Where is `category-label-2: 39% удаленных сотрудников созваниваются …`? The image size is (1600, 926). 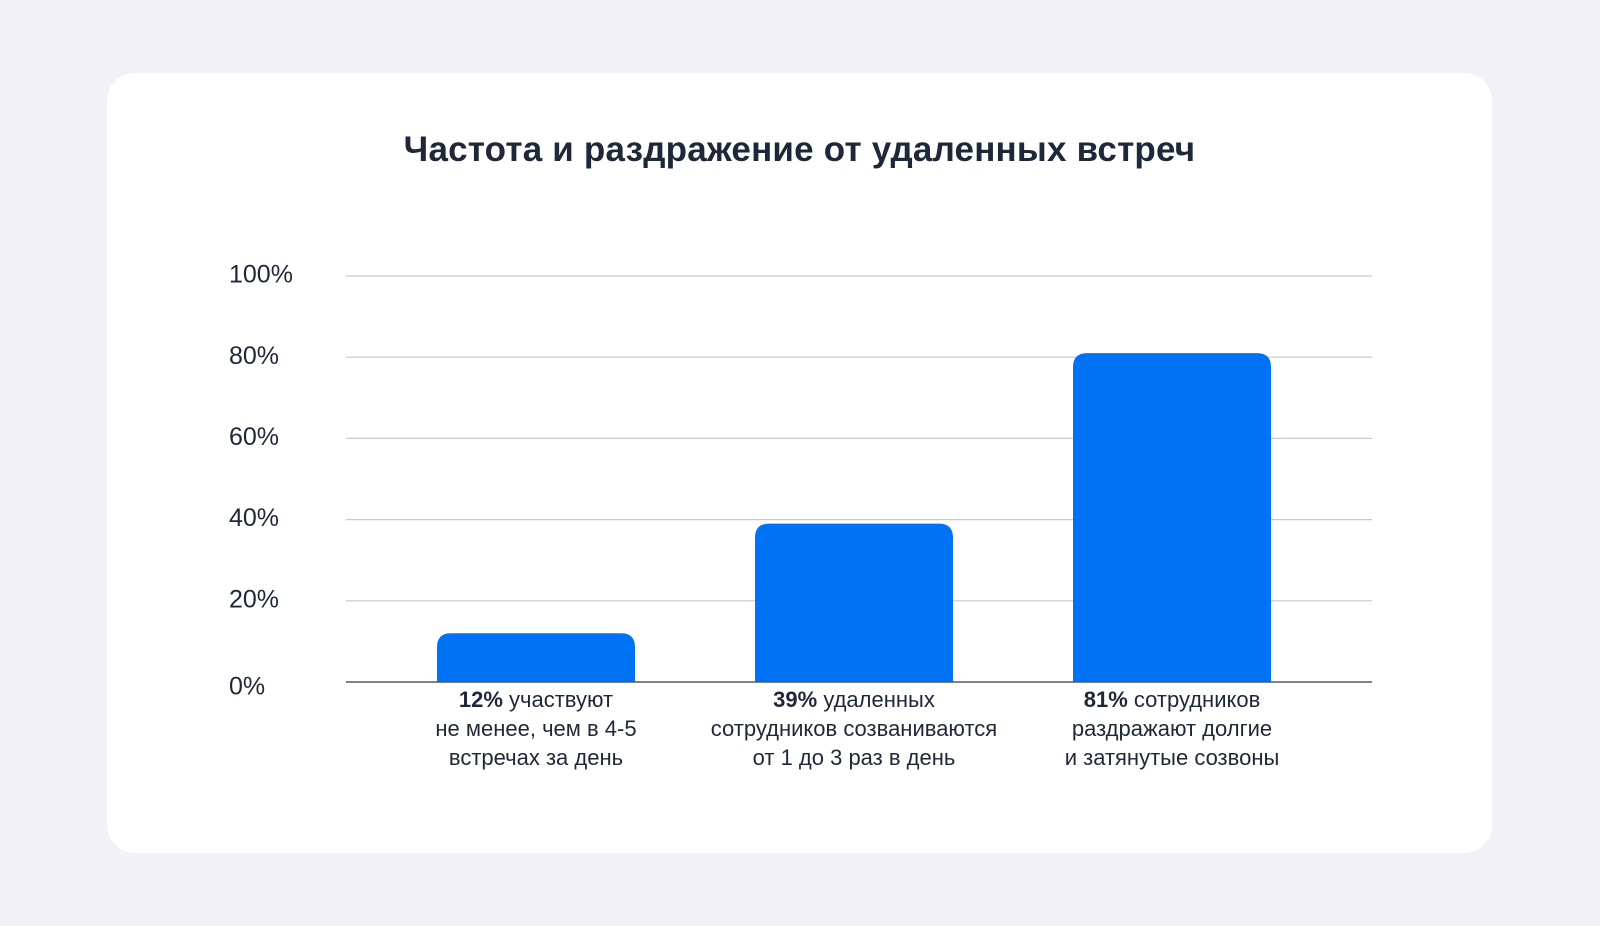 category-label-2: 39% удаленных сотрудников созваниваются … is located at coordinates (854, 728).